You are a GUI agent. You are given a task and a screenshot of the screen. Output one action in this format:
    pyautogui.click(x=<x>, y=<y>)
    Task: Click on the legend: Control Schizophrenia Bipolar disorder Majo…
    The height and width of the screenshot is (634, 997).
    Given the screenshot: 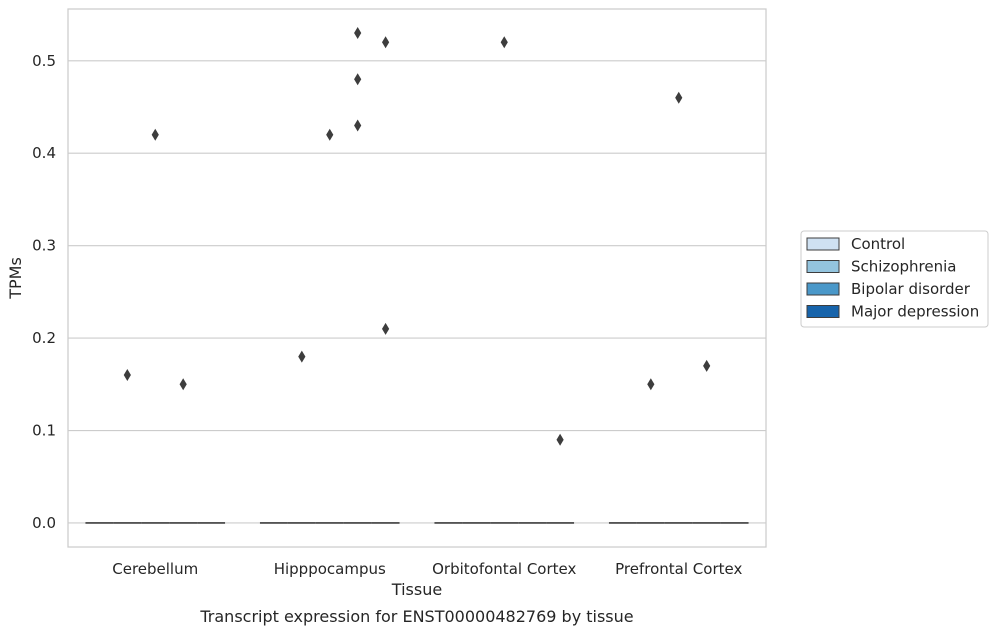 What is the action you would take?
    pyautogui.click(x=894, y=279)
    